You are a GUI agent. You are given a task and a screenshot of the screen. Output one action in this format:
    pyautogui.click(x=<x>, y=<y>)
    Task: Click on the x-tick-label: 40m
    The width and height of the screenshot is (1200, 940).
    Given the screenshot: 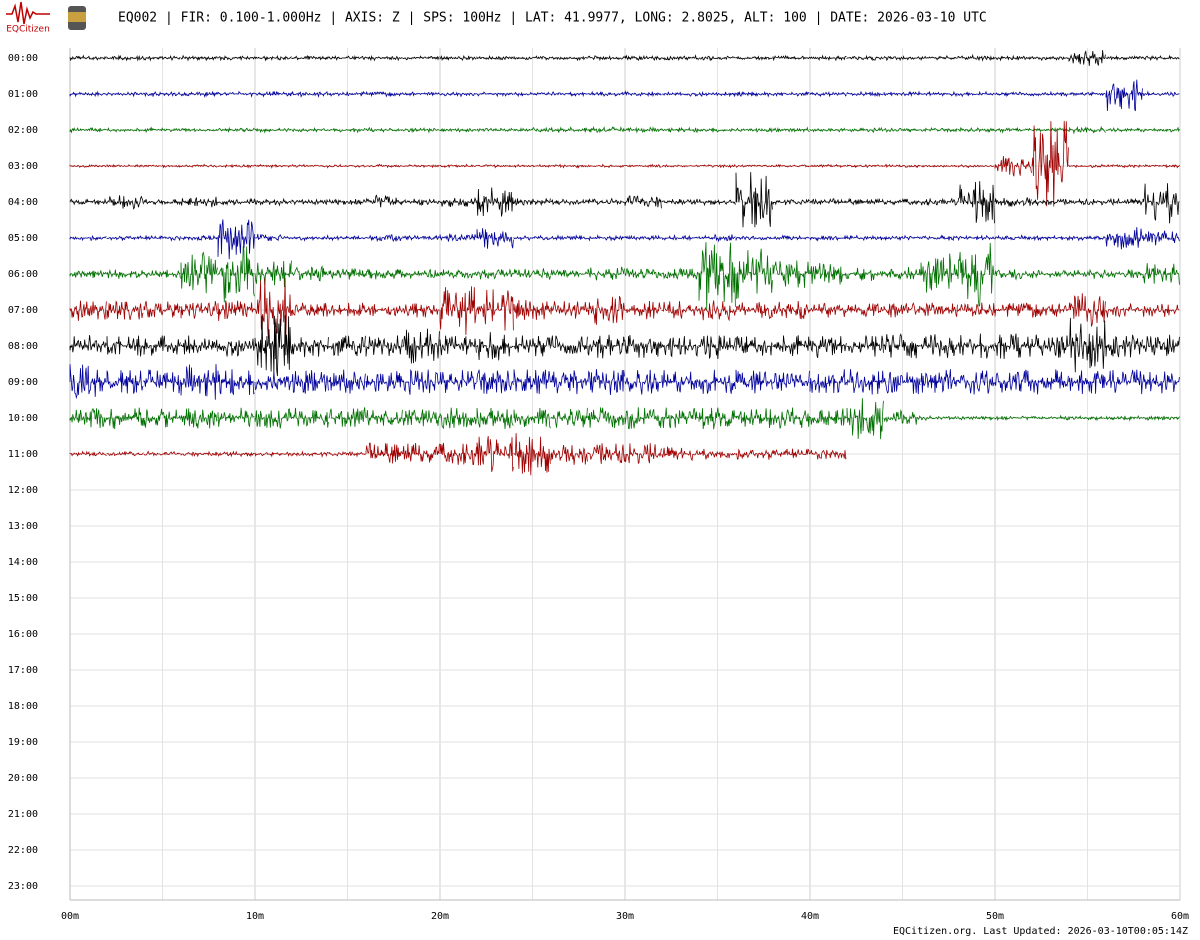 What is the action you would take?
    pyautogui.click(x=810, y=916)
    